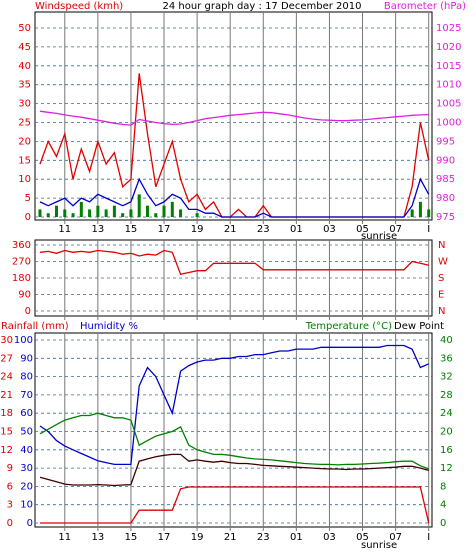 The width and height of the screenshot is (468, 559). Describe the element at coordinates (28, 198) in the screenshot. I see `y-tick-label: 5` at that location.